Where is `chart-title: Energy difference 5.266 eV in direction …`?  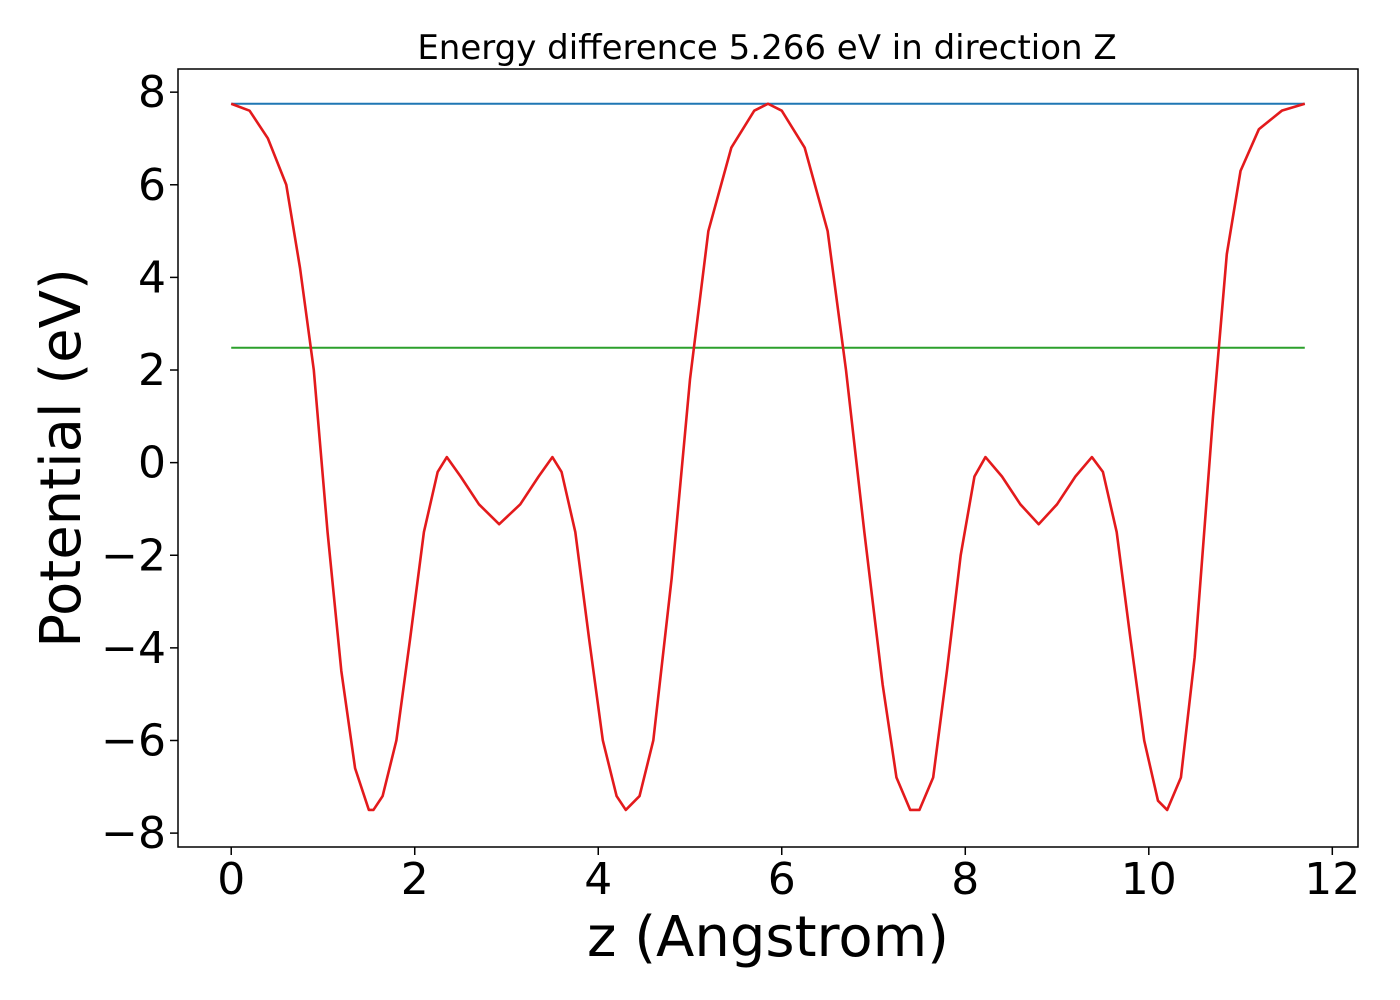
chart-title: Energy difference 5.266 eV in direction … is located at coordinates (766, 48).